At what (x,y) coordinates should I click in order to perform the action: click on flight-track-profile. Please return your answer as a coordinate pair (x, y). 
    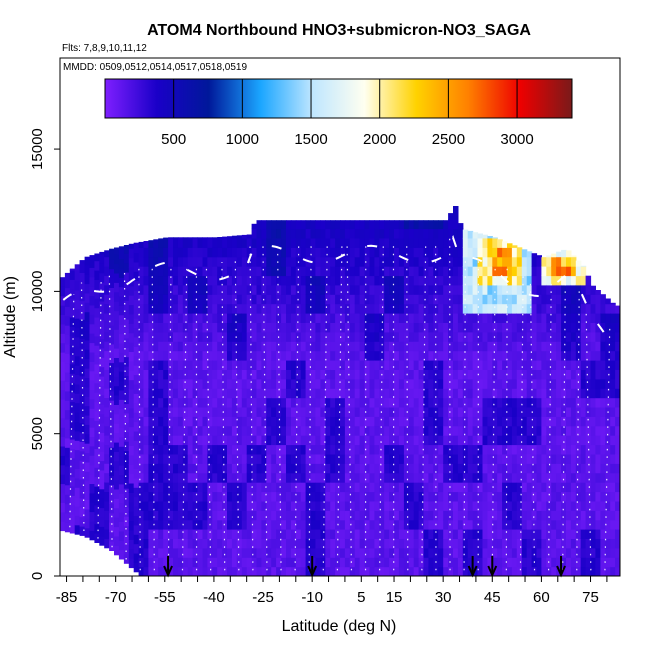
    Looking at the image, I should click on (349, 408).